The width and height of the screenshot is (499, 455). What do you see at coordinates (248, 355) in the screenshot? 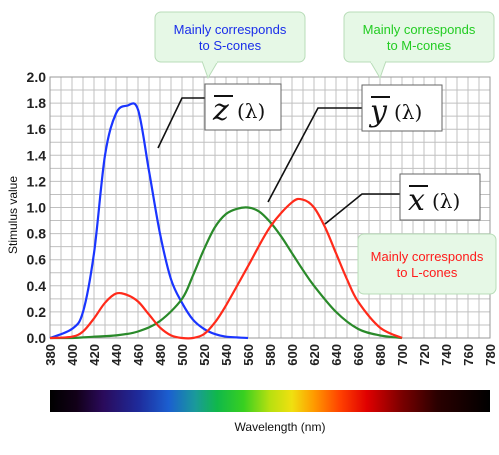
I see `x-tick-label: 560` at bounding box center [248, 355].